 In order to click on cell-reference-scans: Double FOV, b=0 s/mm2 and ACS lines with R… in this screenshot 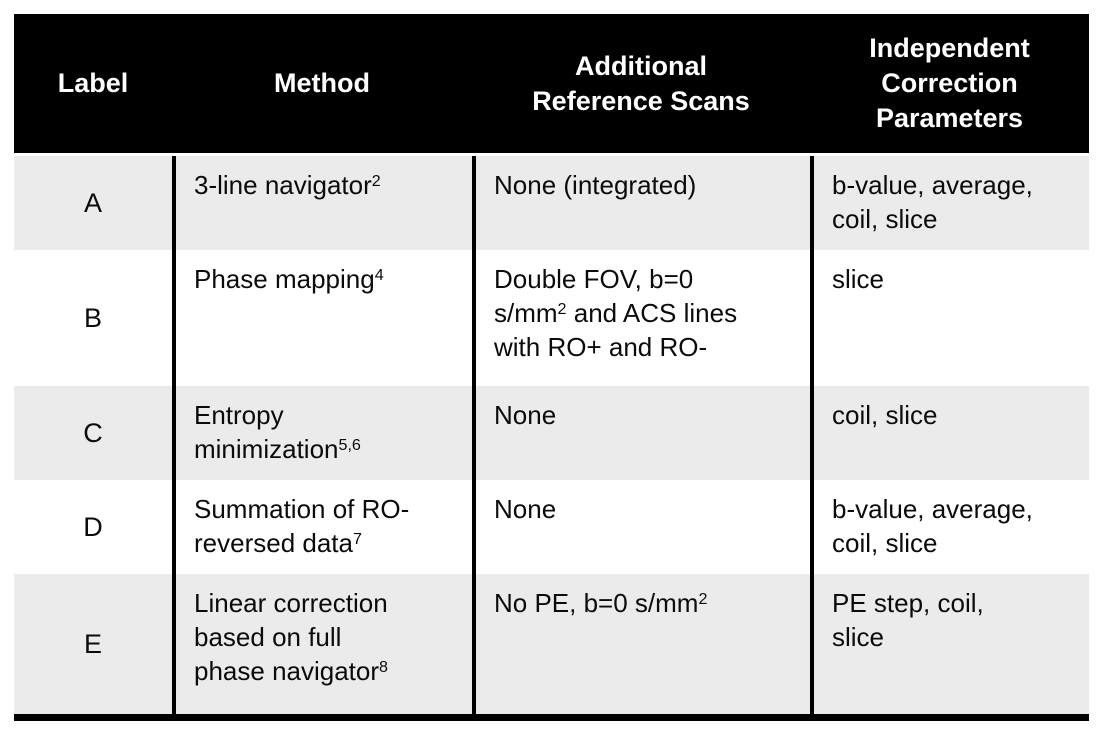, I will do `click(641, 318)`.